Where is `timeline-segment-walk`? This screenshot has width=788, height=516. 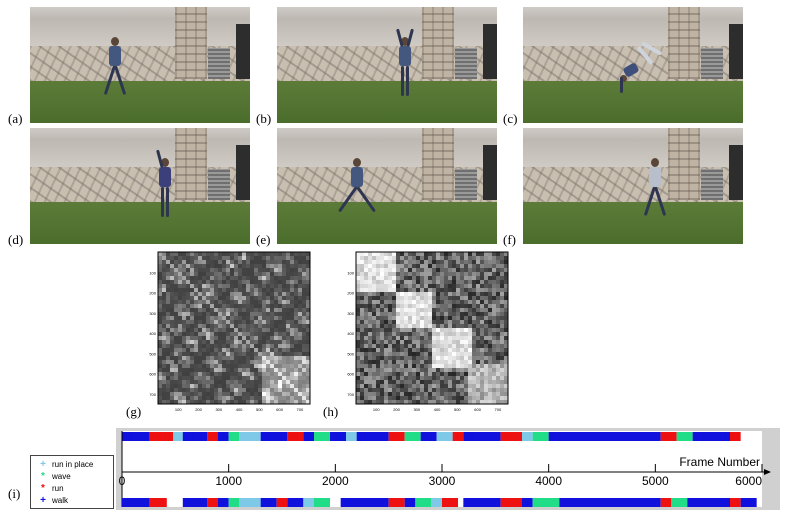 timeline-segment-walk is located at coordinates (338, 436).